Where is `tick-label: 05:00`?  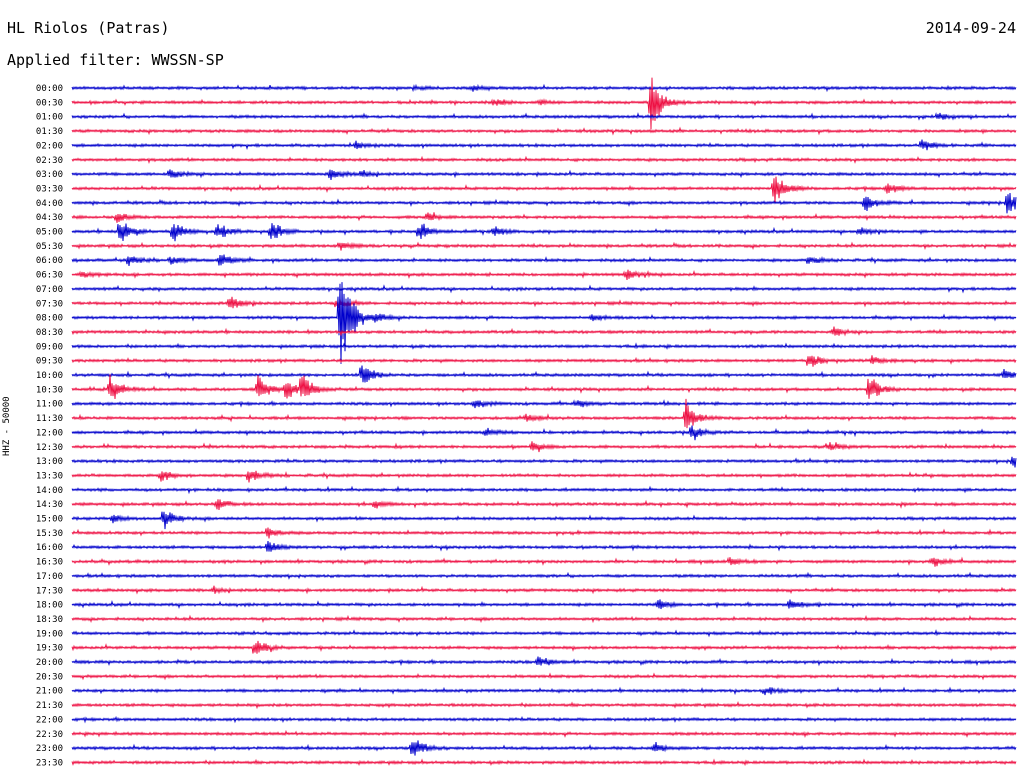
tick-label: 05:00 is located at coordinates (49, 233).